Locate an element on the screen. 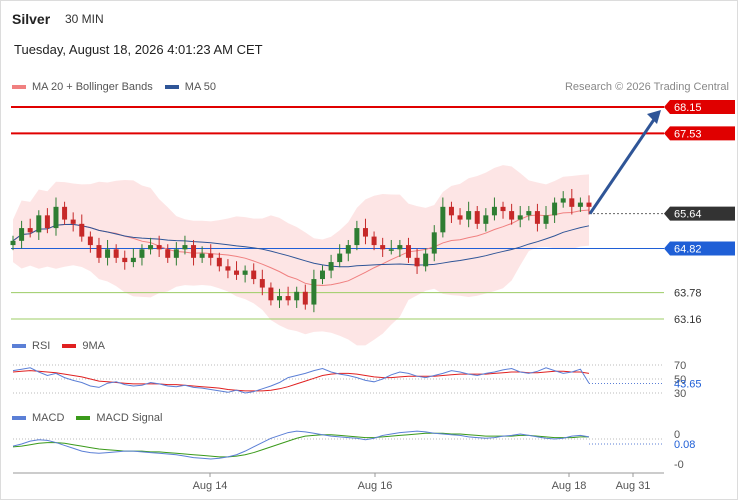 The width and height of the screenshot is (738, 500). price-tag-label: 67.53 is located at coordinates (688, 134).